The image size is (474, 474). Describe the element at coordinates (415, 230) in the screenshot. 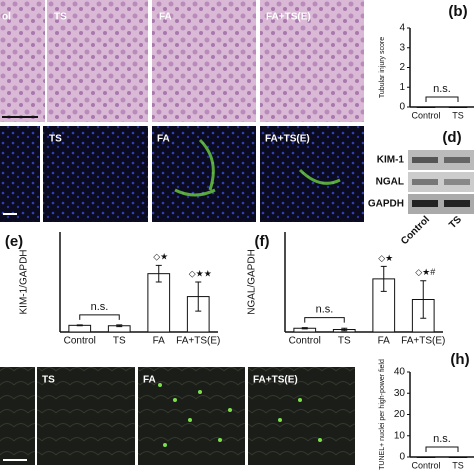

I see `blot-lane: Control` at that location.